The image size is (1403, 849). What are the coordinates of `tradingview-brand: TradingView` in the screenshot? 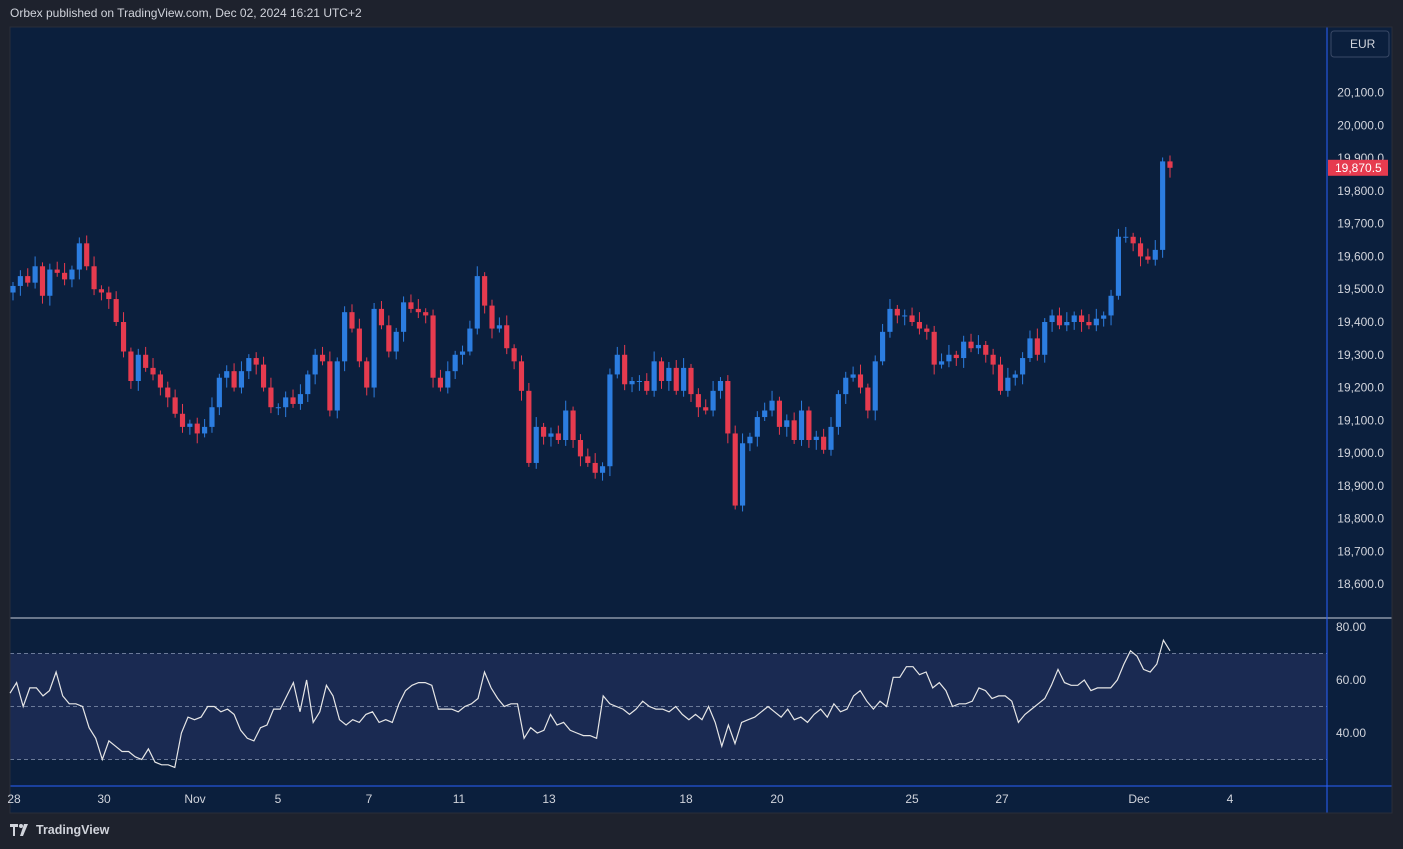 It's located at (59, 830).